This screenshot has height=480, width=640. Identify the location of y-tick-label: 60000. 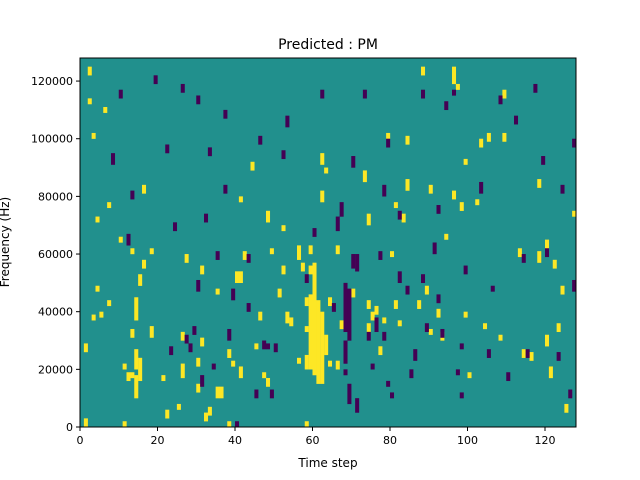
(55, 254).